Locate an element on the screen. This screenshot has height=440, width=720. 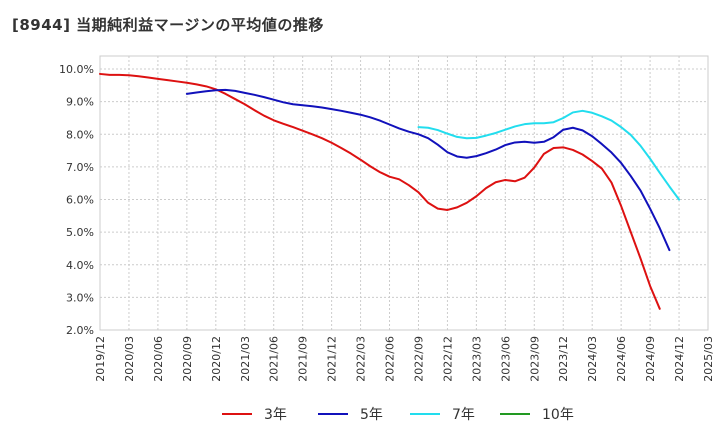
x-tick-label: 2021/12 is located at coordinates (332, 359).